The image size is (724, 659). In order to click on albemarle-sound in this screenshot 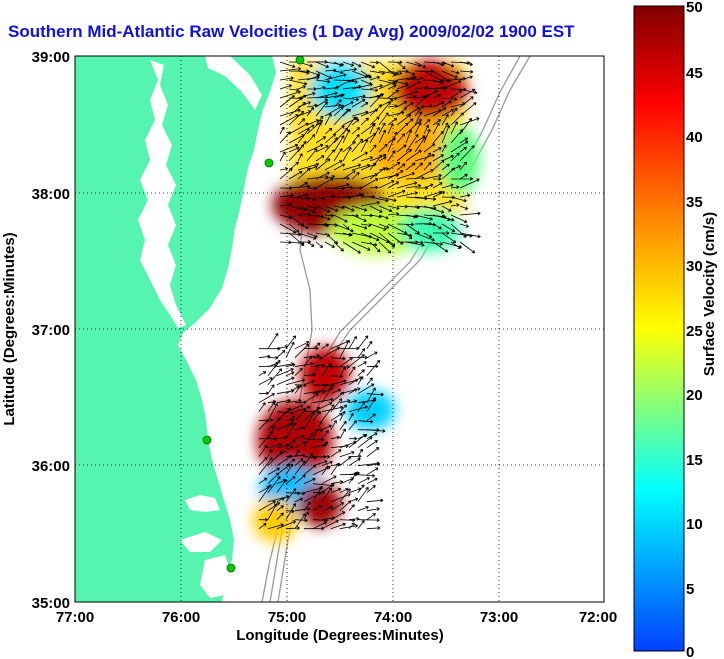, I will do `click(201, 523)`.